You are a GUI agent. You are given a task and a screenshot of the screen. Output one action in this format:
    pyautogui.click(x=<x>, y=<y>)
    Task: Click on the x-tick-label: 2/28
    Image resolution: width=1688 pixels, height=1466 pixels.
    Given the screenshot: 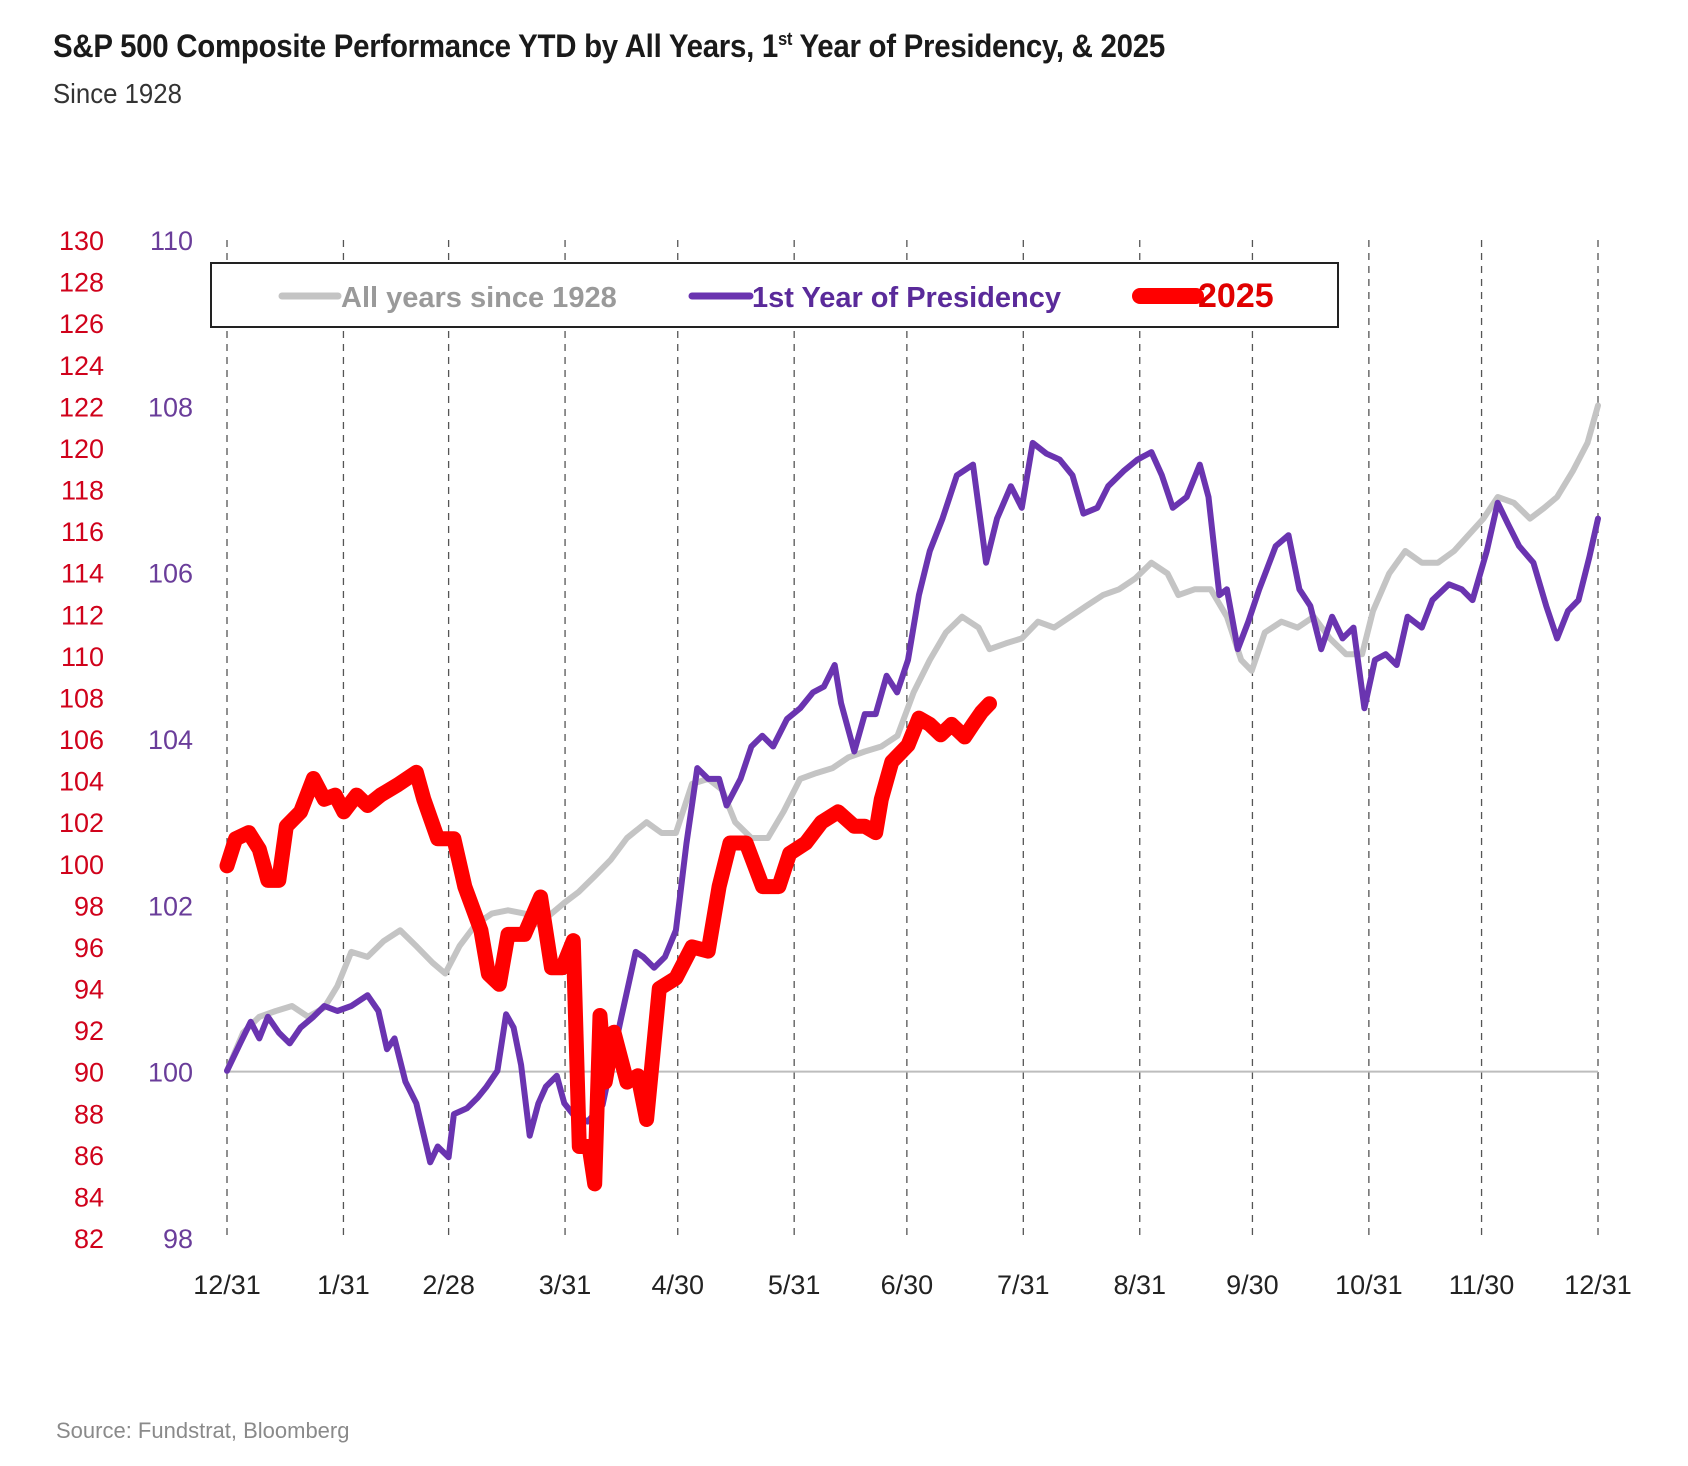 What is the action you would take?
    pyautogui.click(x=448, y=1285)
    